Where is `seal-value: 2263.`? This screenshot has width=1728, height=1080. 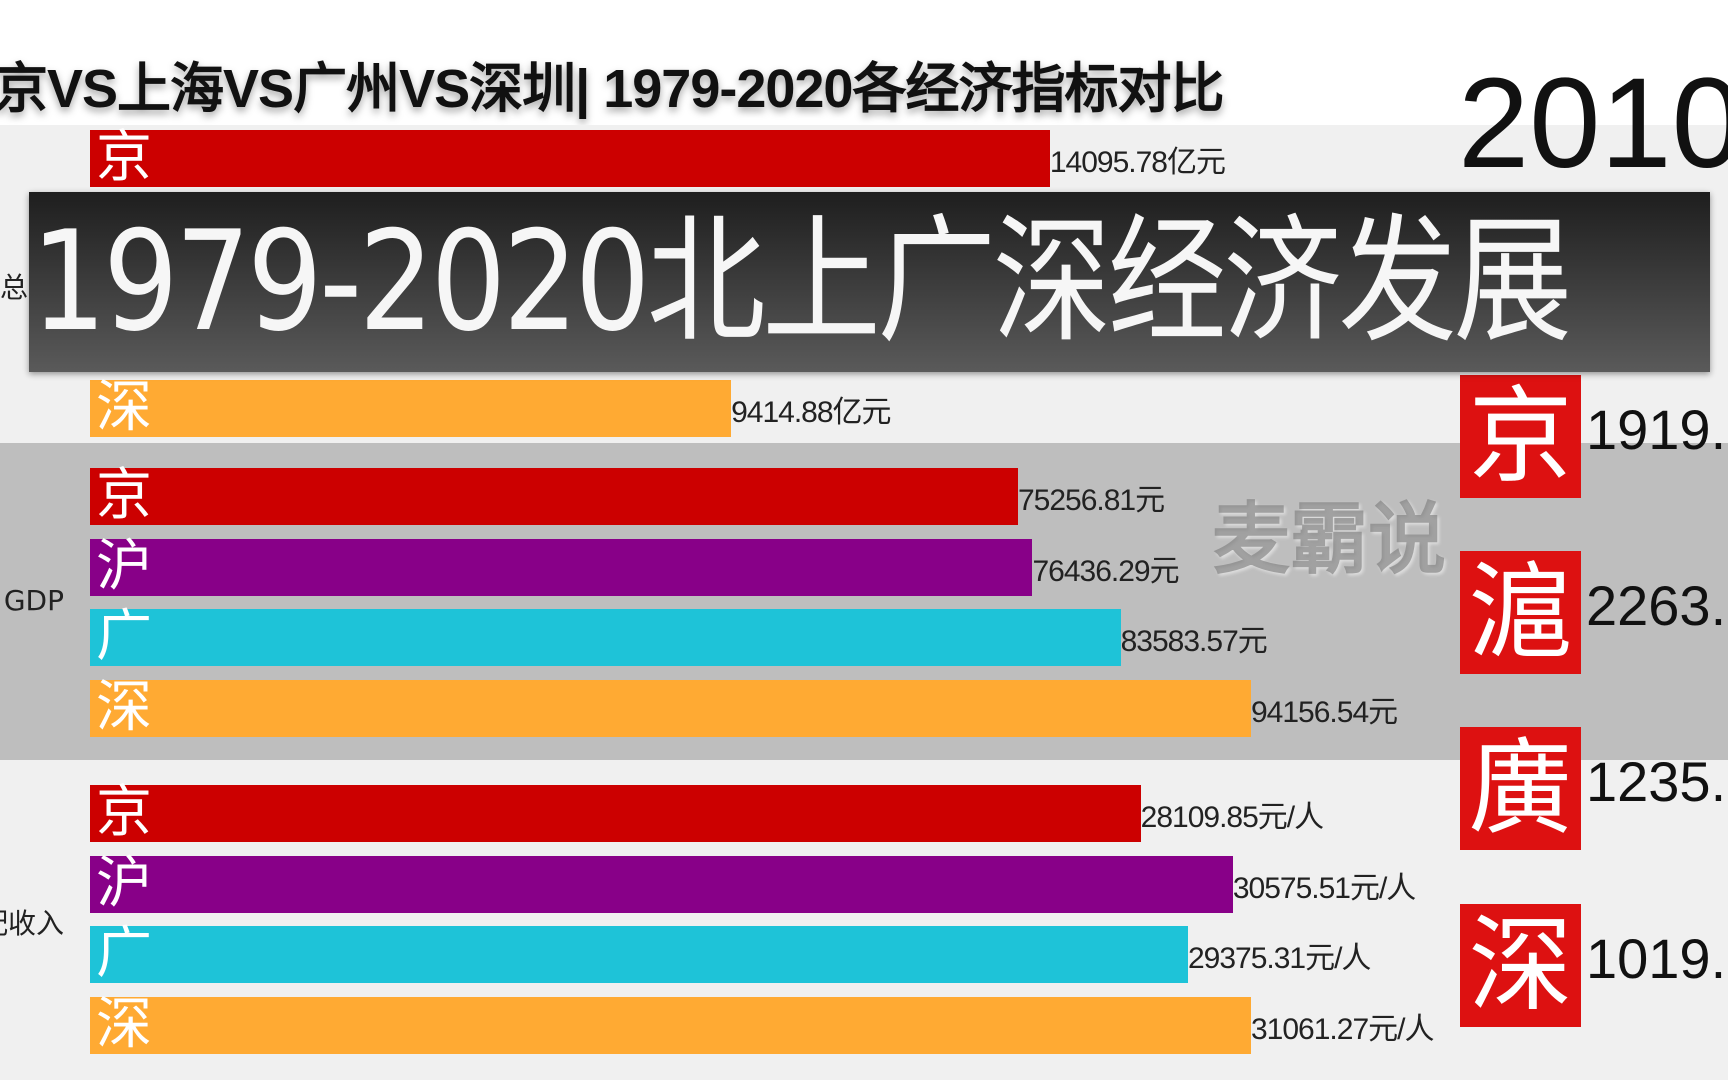
seal-value: 2263. is located at coordinates (1656, 605).